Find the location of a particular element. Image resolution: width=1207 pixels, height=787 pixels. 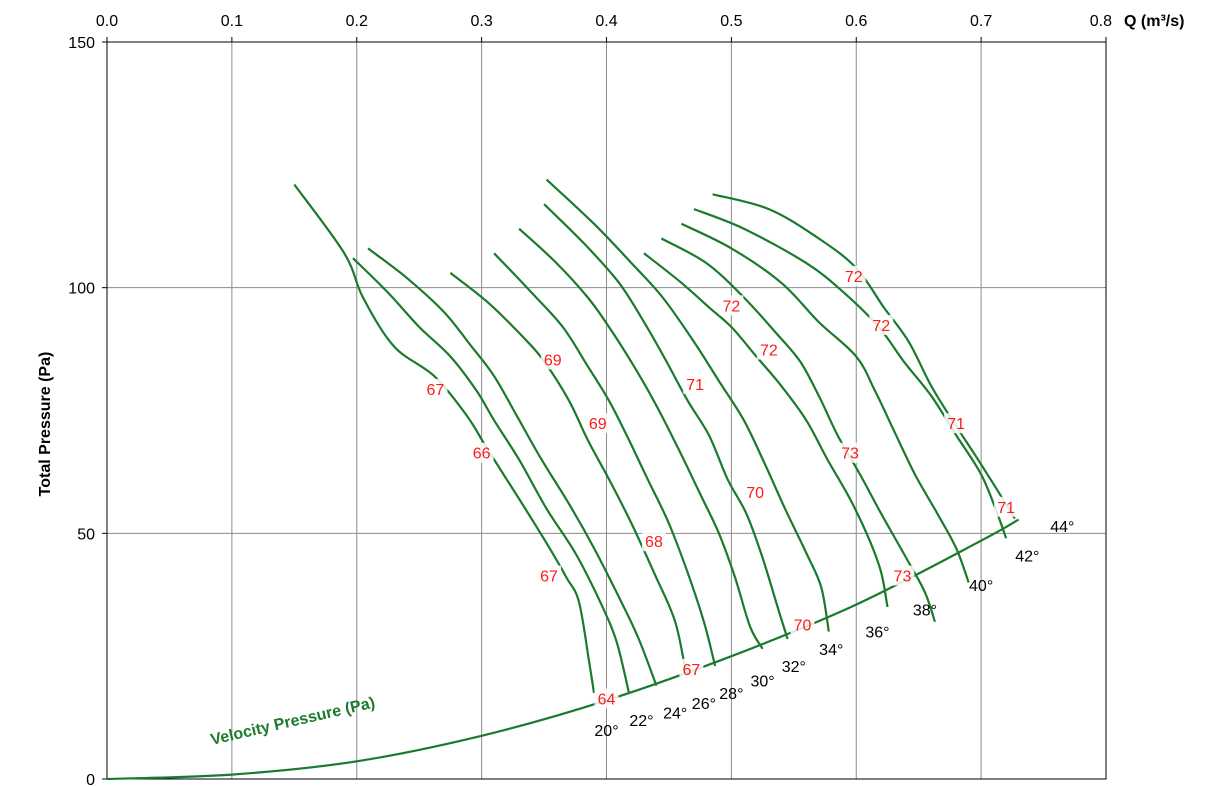

blade-angle-label: 44° is located at coordinates (1062, 527).